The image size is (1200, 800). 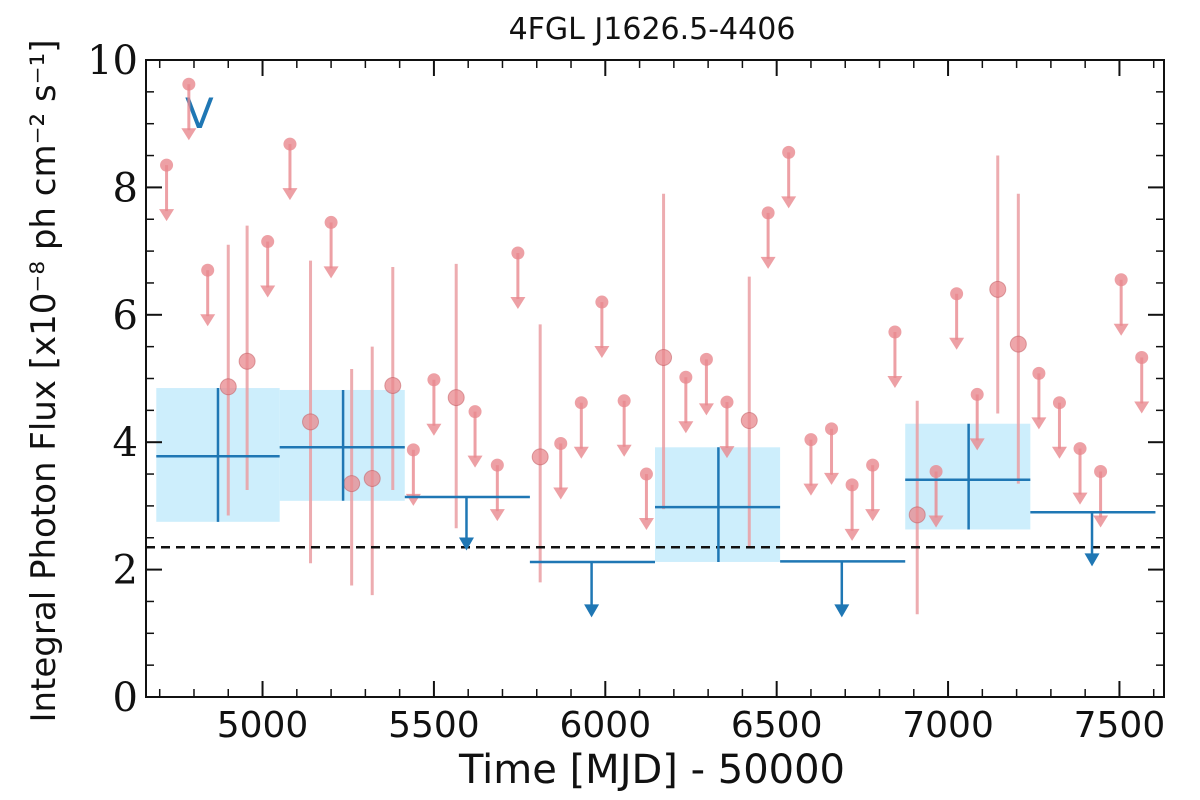 I want to click on x-tick-label-6000: 6000, so click(x=605, y=725).